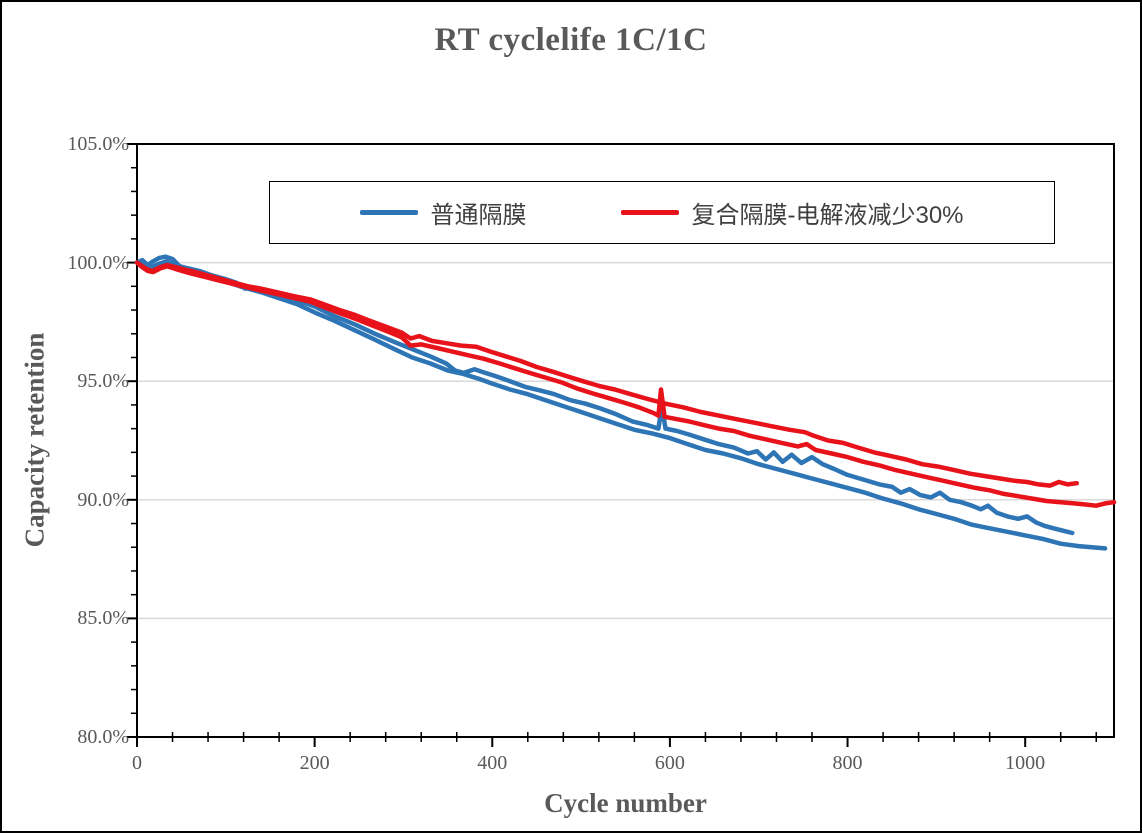  I want to click on x-tick-label: 1000, so click(1025, 763).